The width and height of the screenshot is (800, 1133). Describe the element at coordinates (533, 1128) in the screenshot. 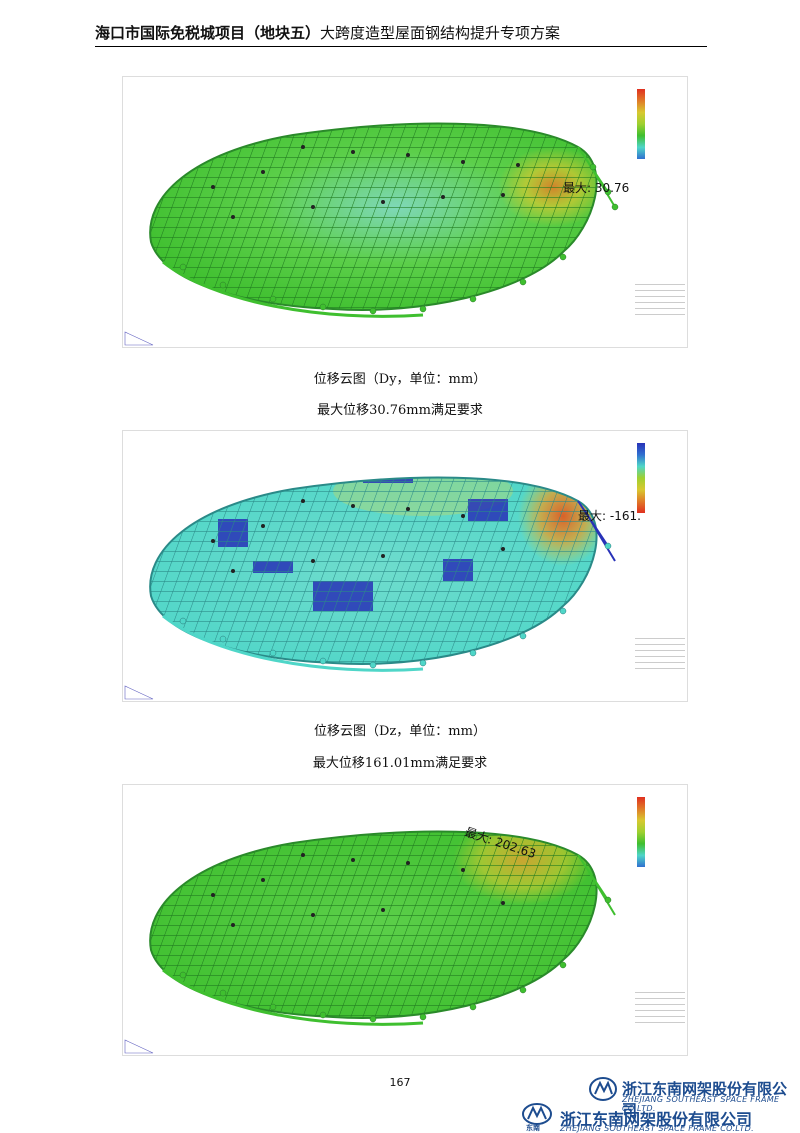

I see `emblem-caption: 东南` at that location.